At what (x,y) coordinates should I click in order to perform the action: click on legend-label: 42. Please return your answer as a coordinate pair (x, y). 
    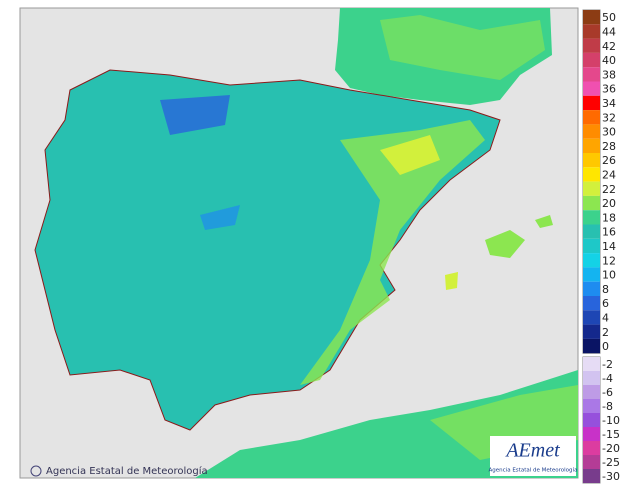
    Looking at the image, I should click on (609, 46).